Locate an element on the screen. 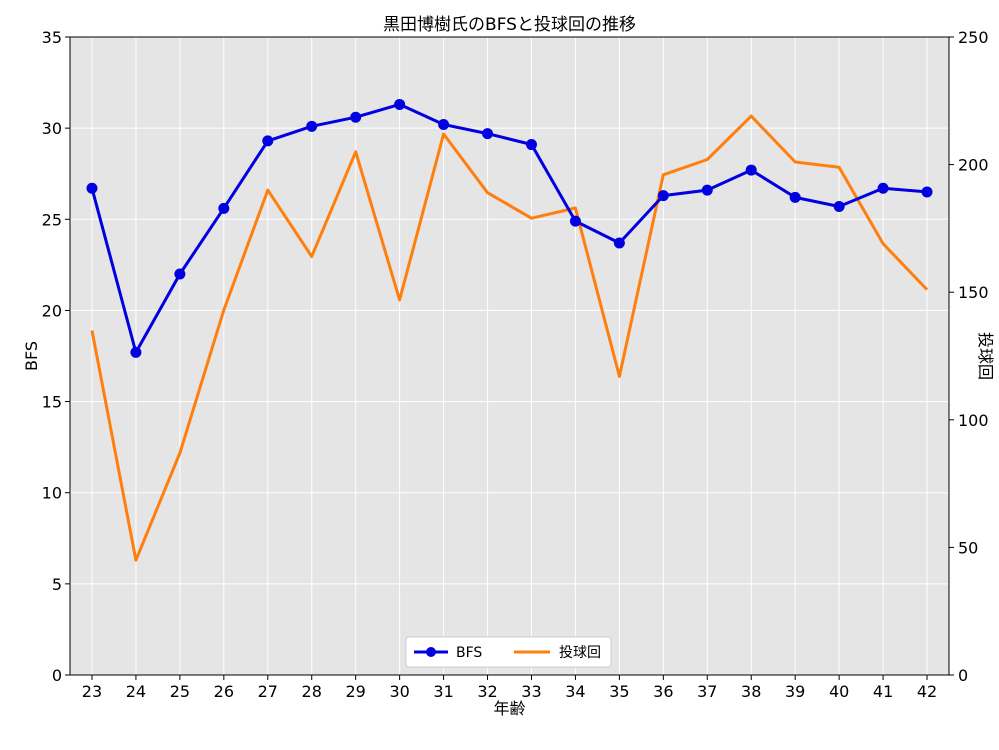  y2-axis-label: 投球回 is located at coordinates (985, 356).